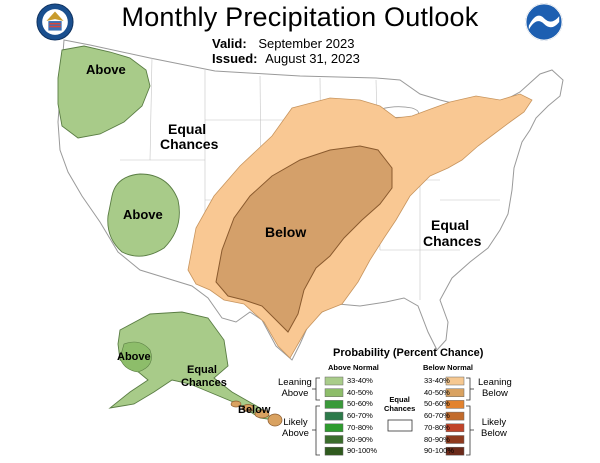  What do you see at coordinates (437, 427) in the screenshot?
I see `below-range-label-5: 70-80%` at bounding box center [437, 427].